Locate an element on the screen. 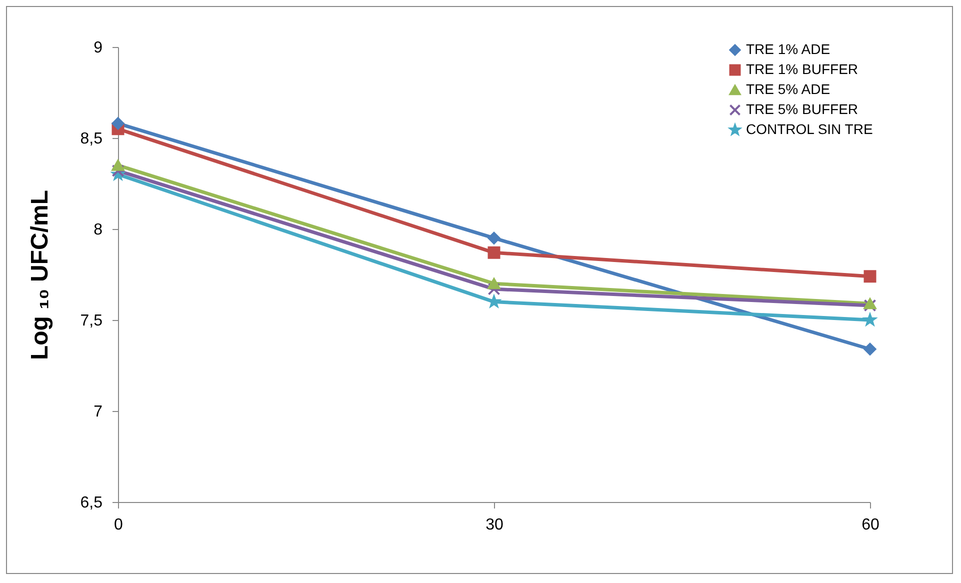 The width and height of the screenshot is (961, 583). x-tick-label: 0 is located at coordinates (119, 525).